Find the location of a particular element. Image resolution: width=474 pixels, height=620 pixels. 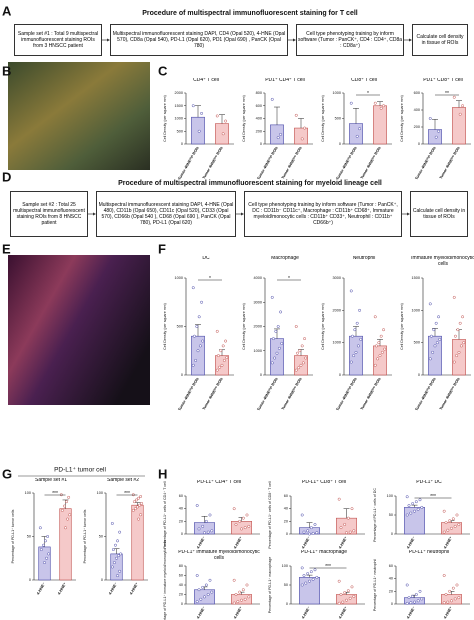

x-tick-label: 4-HNE⁺ is located at coordinates (448, 543).